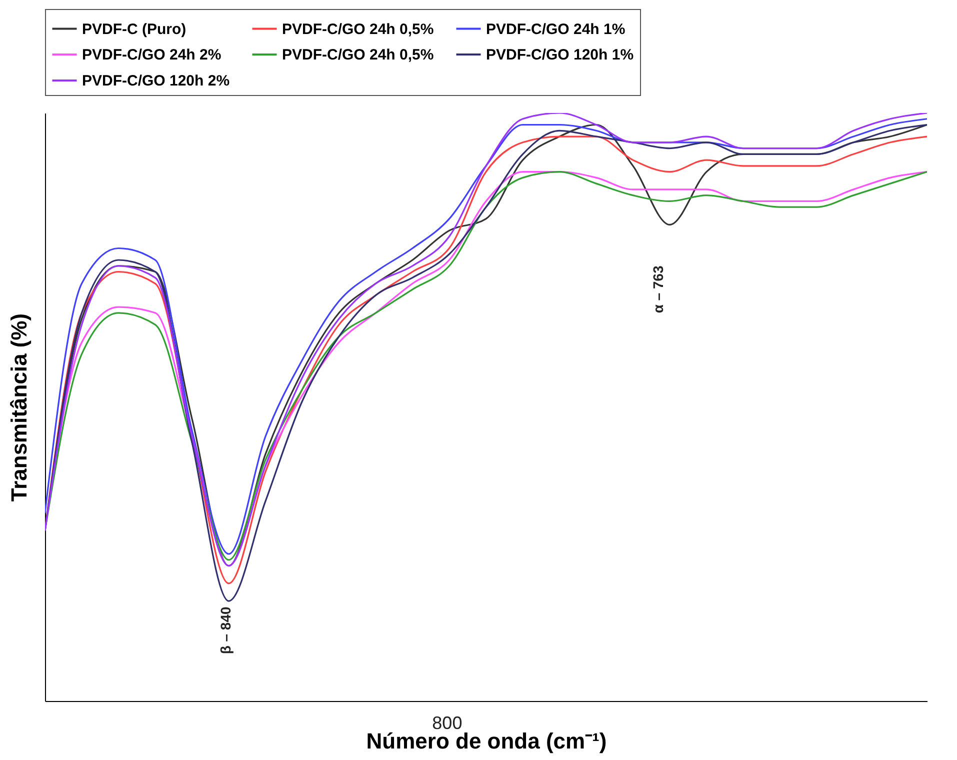 This screenshot has height=760, width=957. I want to click on legend-label: PVDF-C/GO 120h 2%, so click(156, 81).